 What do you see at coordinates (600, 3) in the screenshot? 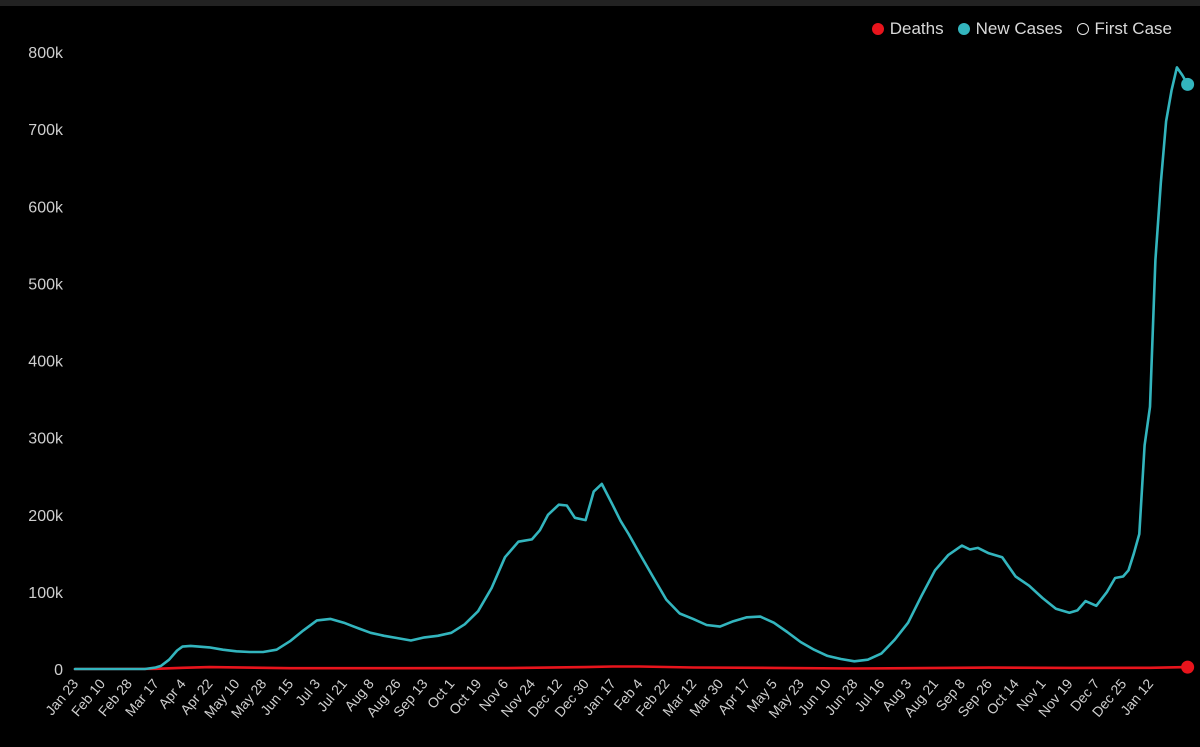
I see `top-divider` at bounding box center [600, 3].